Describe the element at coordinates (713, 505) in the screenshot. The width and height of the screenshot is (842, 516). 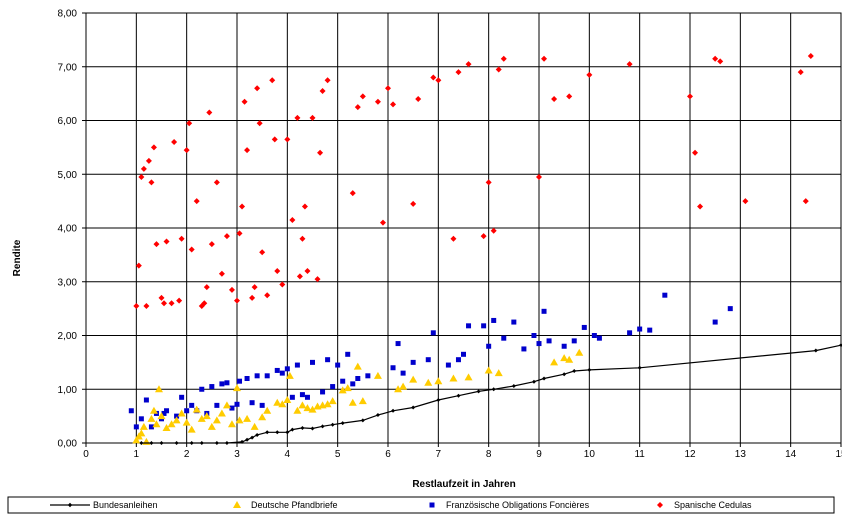
I see `legend-label: Spanische Cedulas` at that location.